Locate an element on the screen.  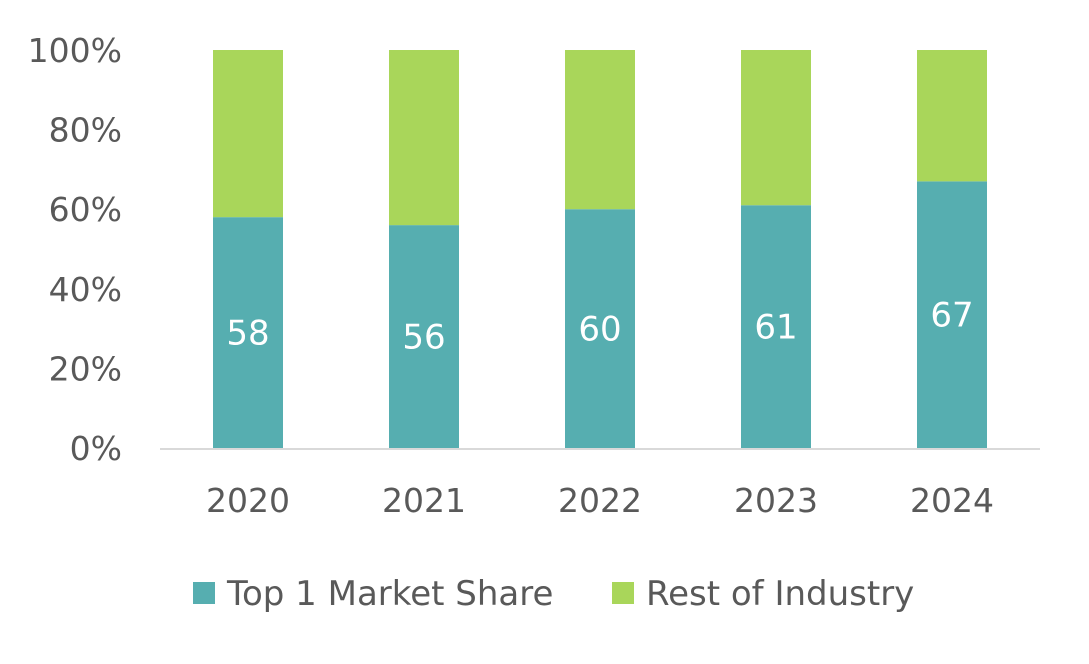
x-tick-label: 2022 is located at coordinates (600, 500).